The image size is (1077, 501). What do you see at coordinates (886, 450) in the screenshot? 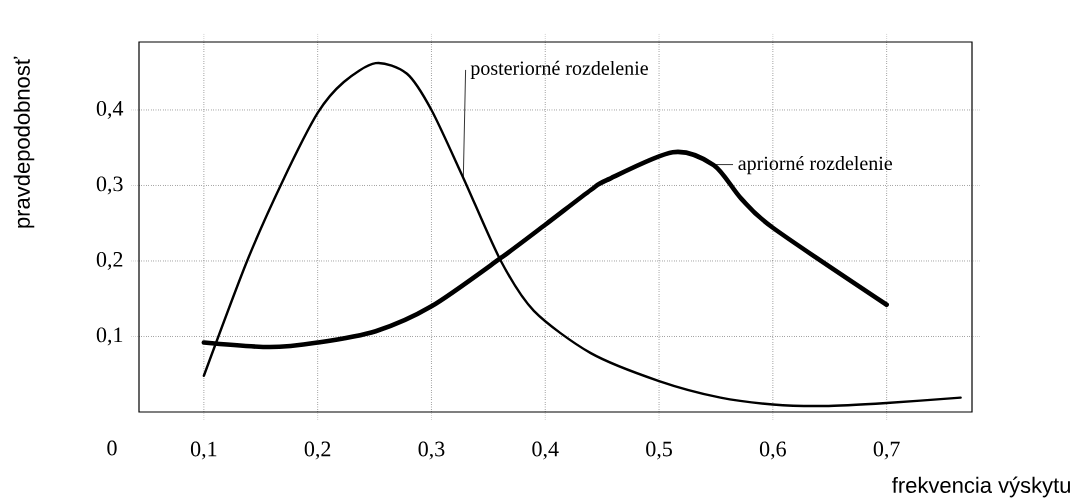
I see `x-tick-label: 0,7` at bounding box center [886, 450].